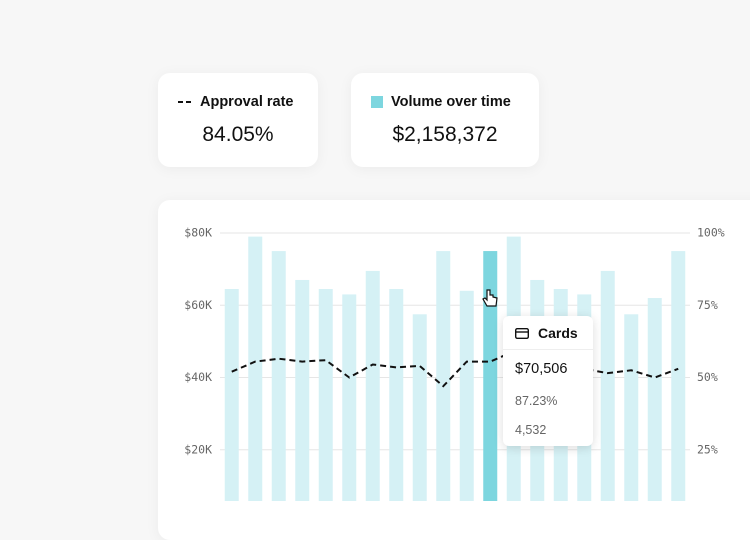 The image size is (750, 540). What do you see at coordinates (558, 333) in the screenshot?
I see `tooltip-title: Cards` at bounding box center [558, 333].